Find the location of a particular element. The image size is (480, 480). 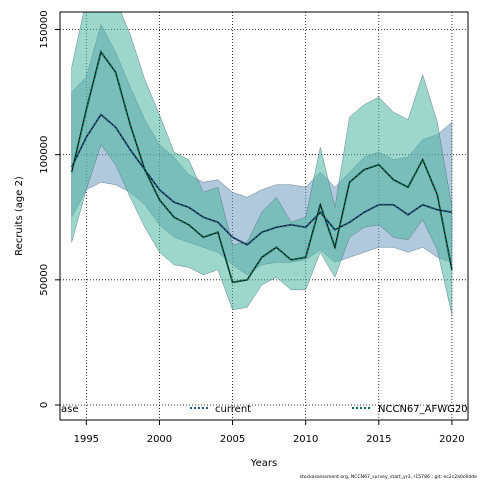

y-tick-label-0: 0 is located at coordinates (44, 405).